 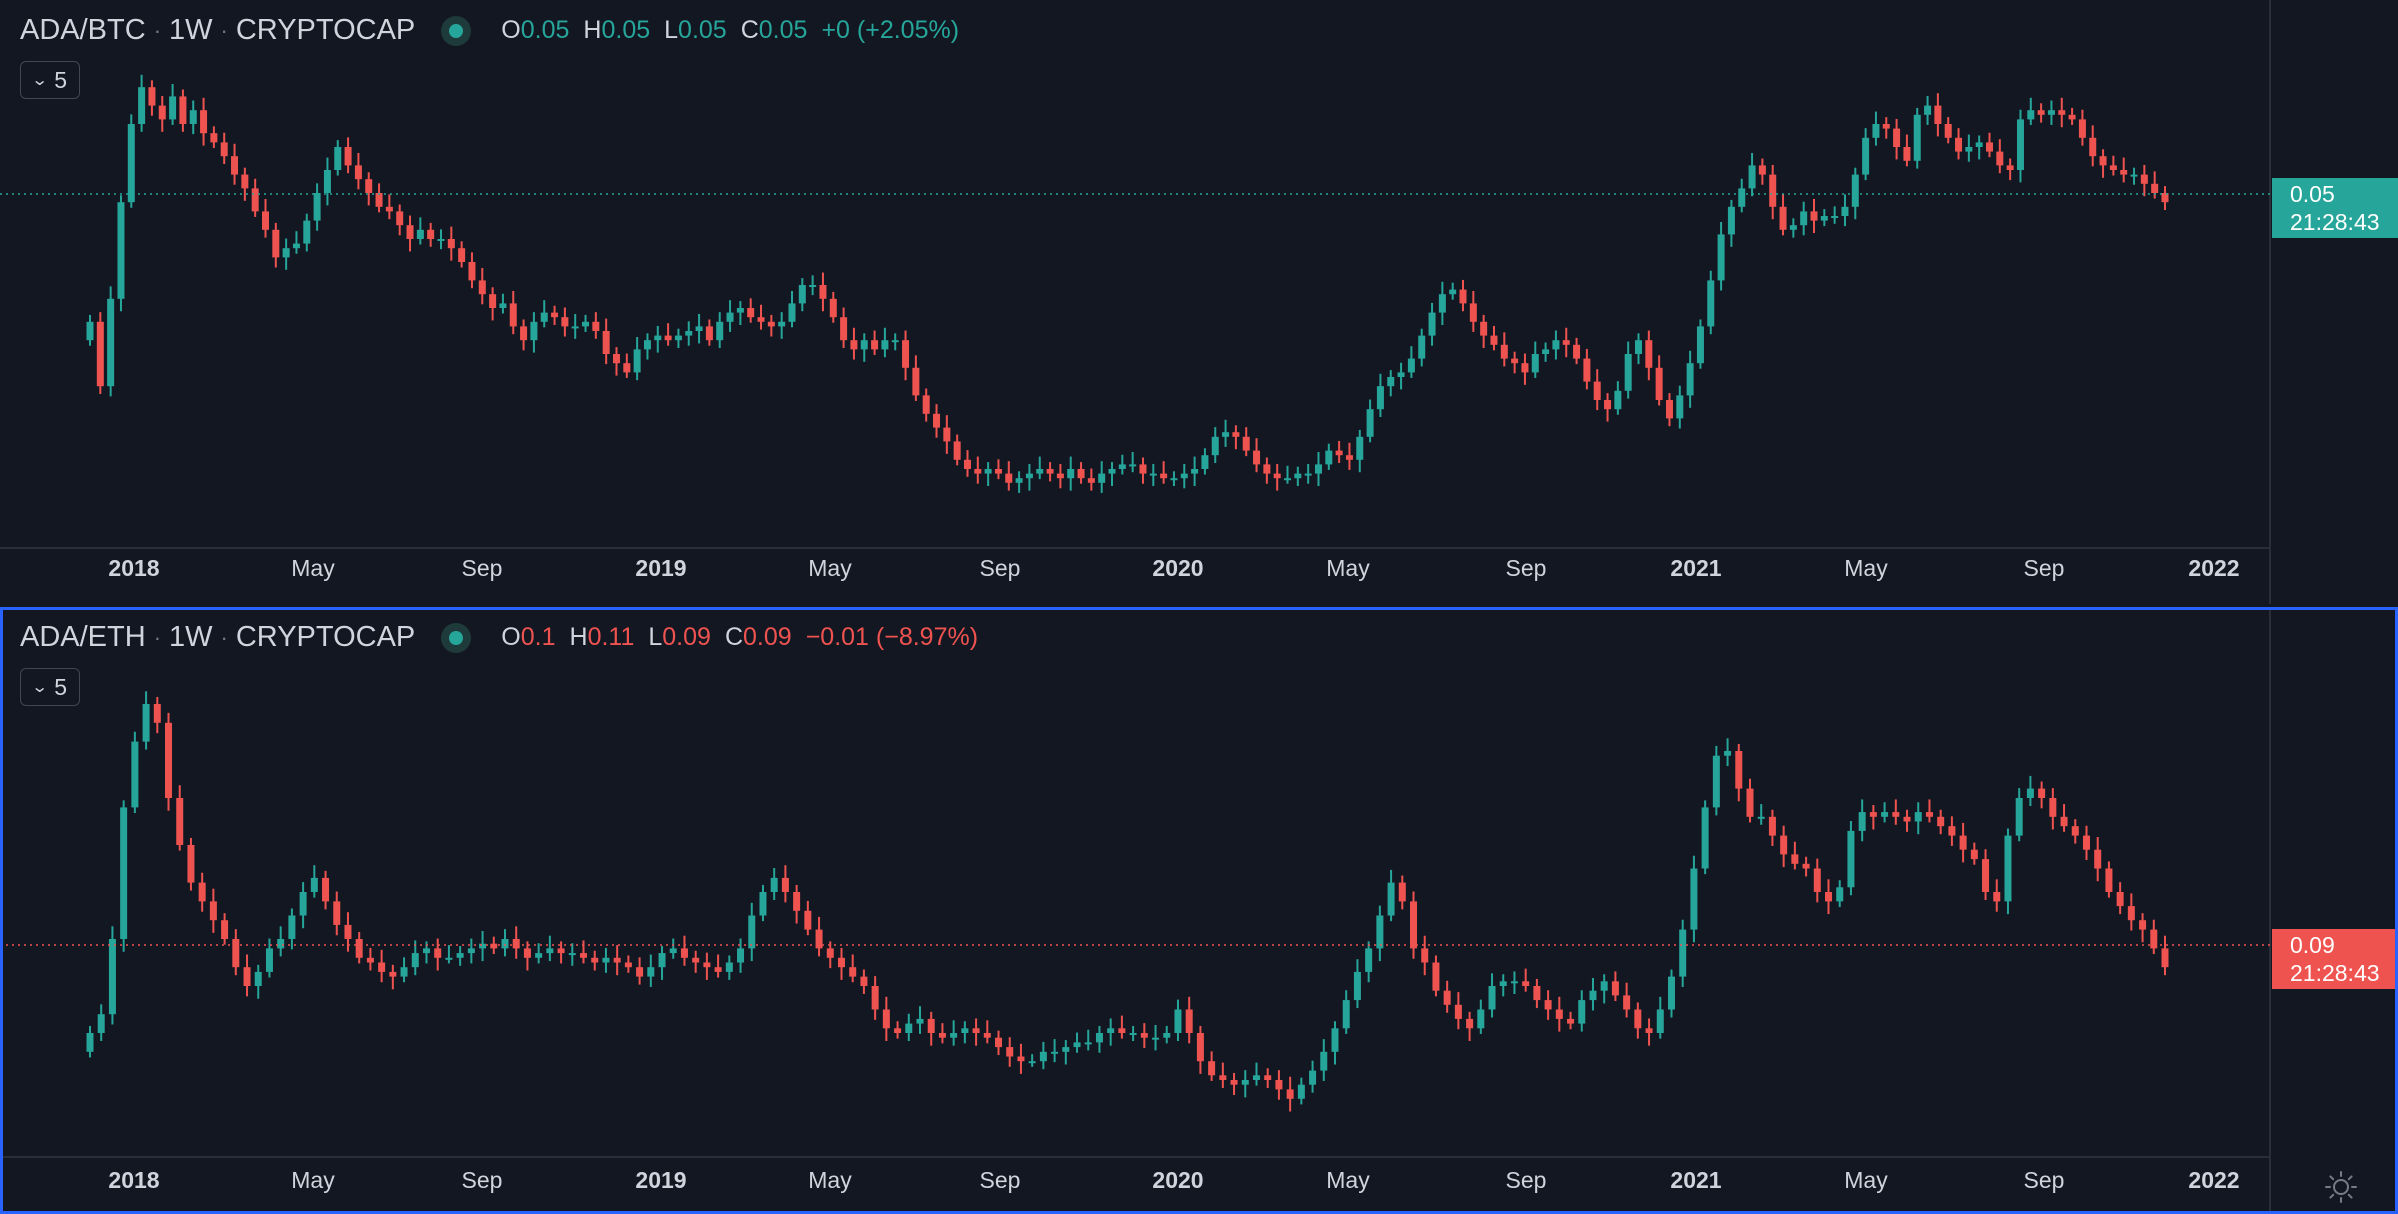 I want to click on settings-sun-icon, so click(x=2341, y=1187).